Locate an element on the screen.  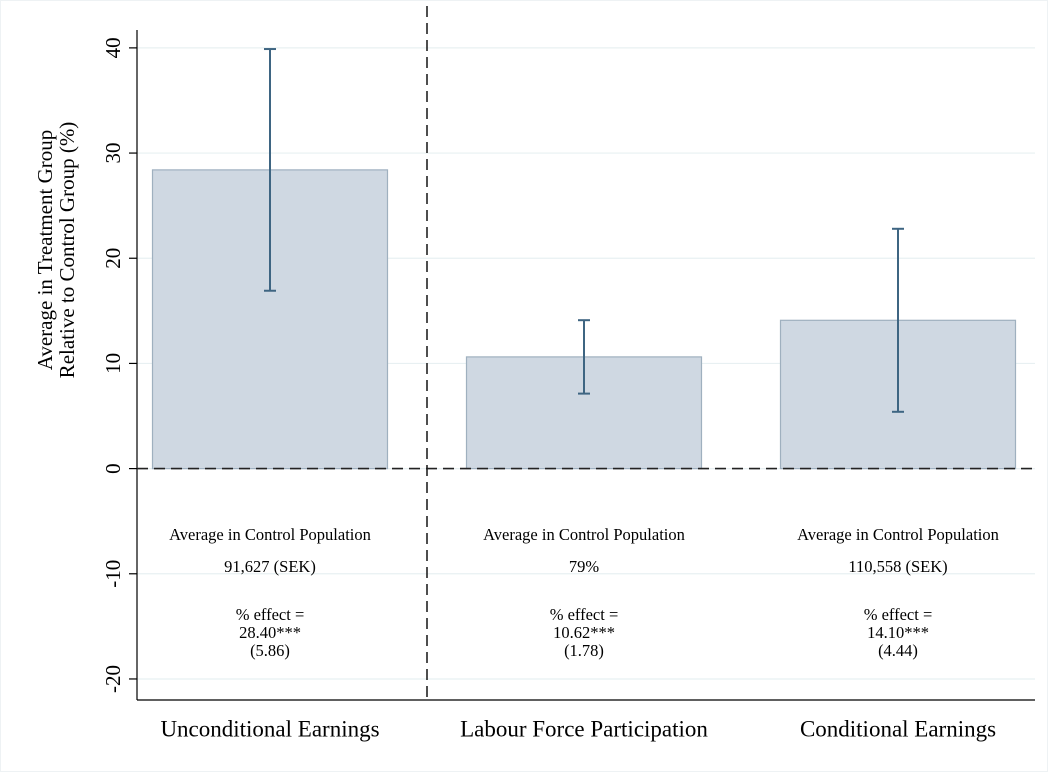
se-label: (5.86) is located at coordinates (270, 650).